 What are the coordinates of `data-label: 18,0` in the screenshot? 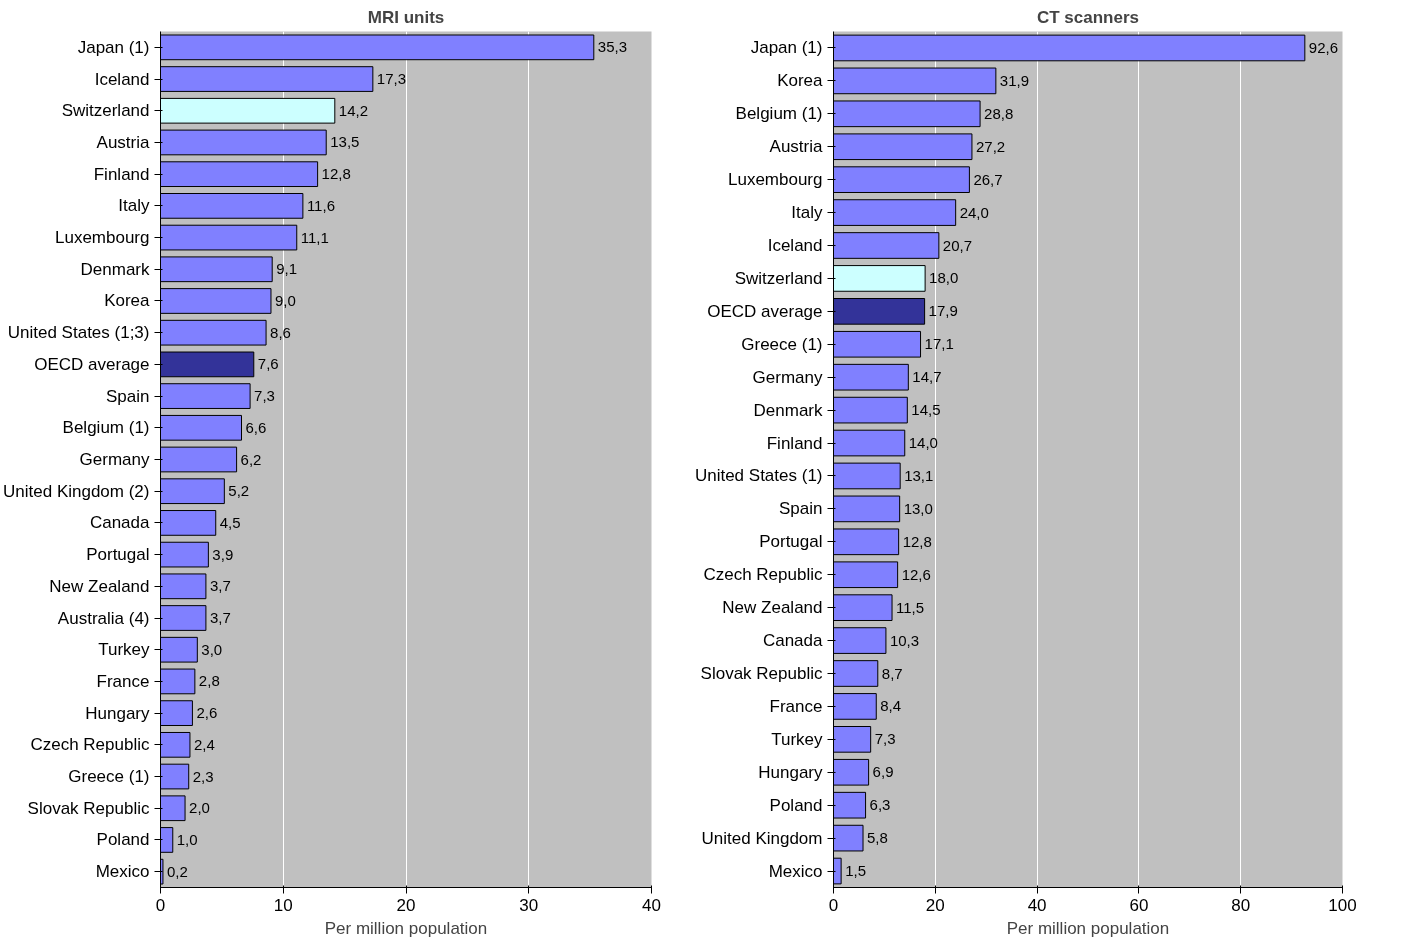 It's located at (944, 278).